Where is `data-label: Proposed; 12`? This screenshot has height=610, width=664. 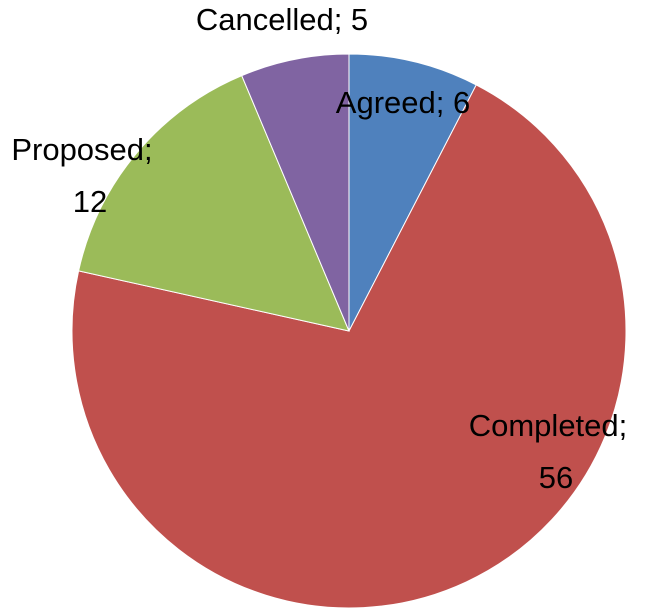 data-label: Proposed; 12 is located at coordinates (81, 175).